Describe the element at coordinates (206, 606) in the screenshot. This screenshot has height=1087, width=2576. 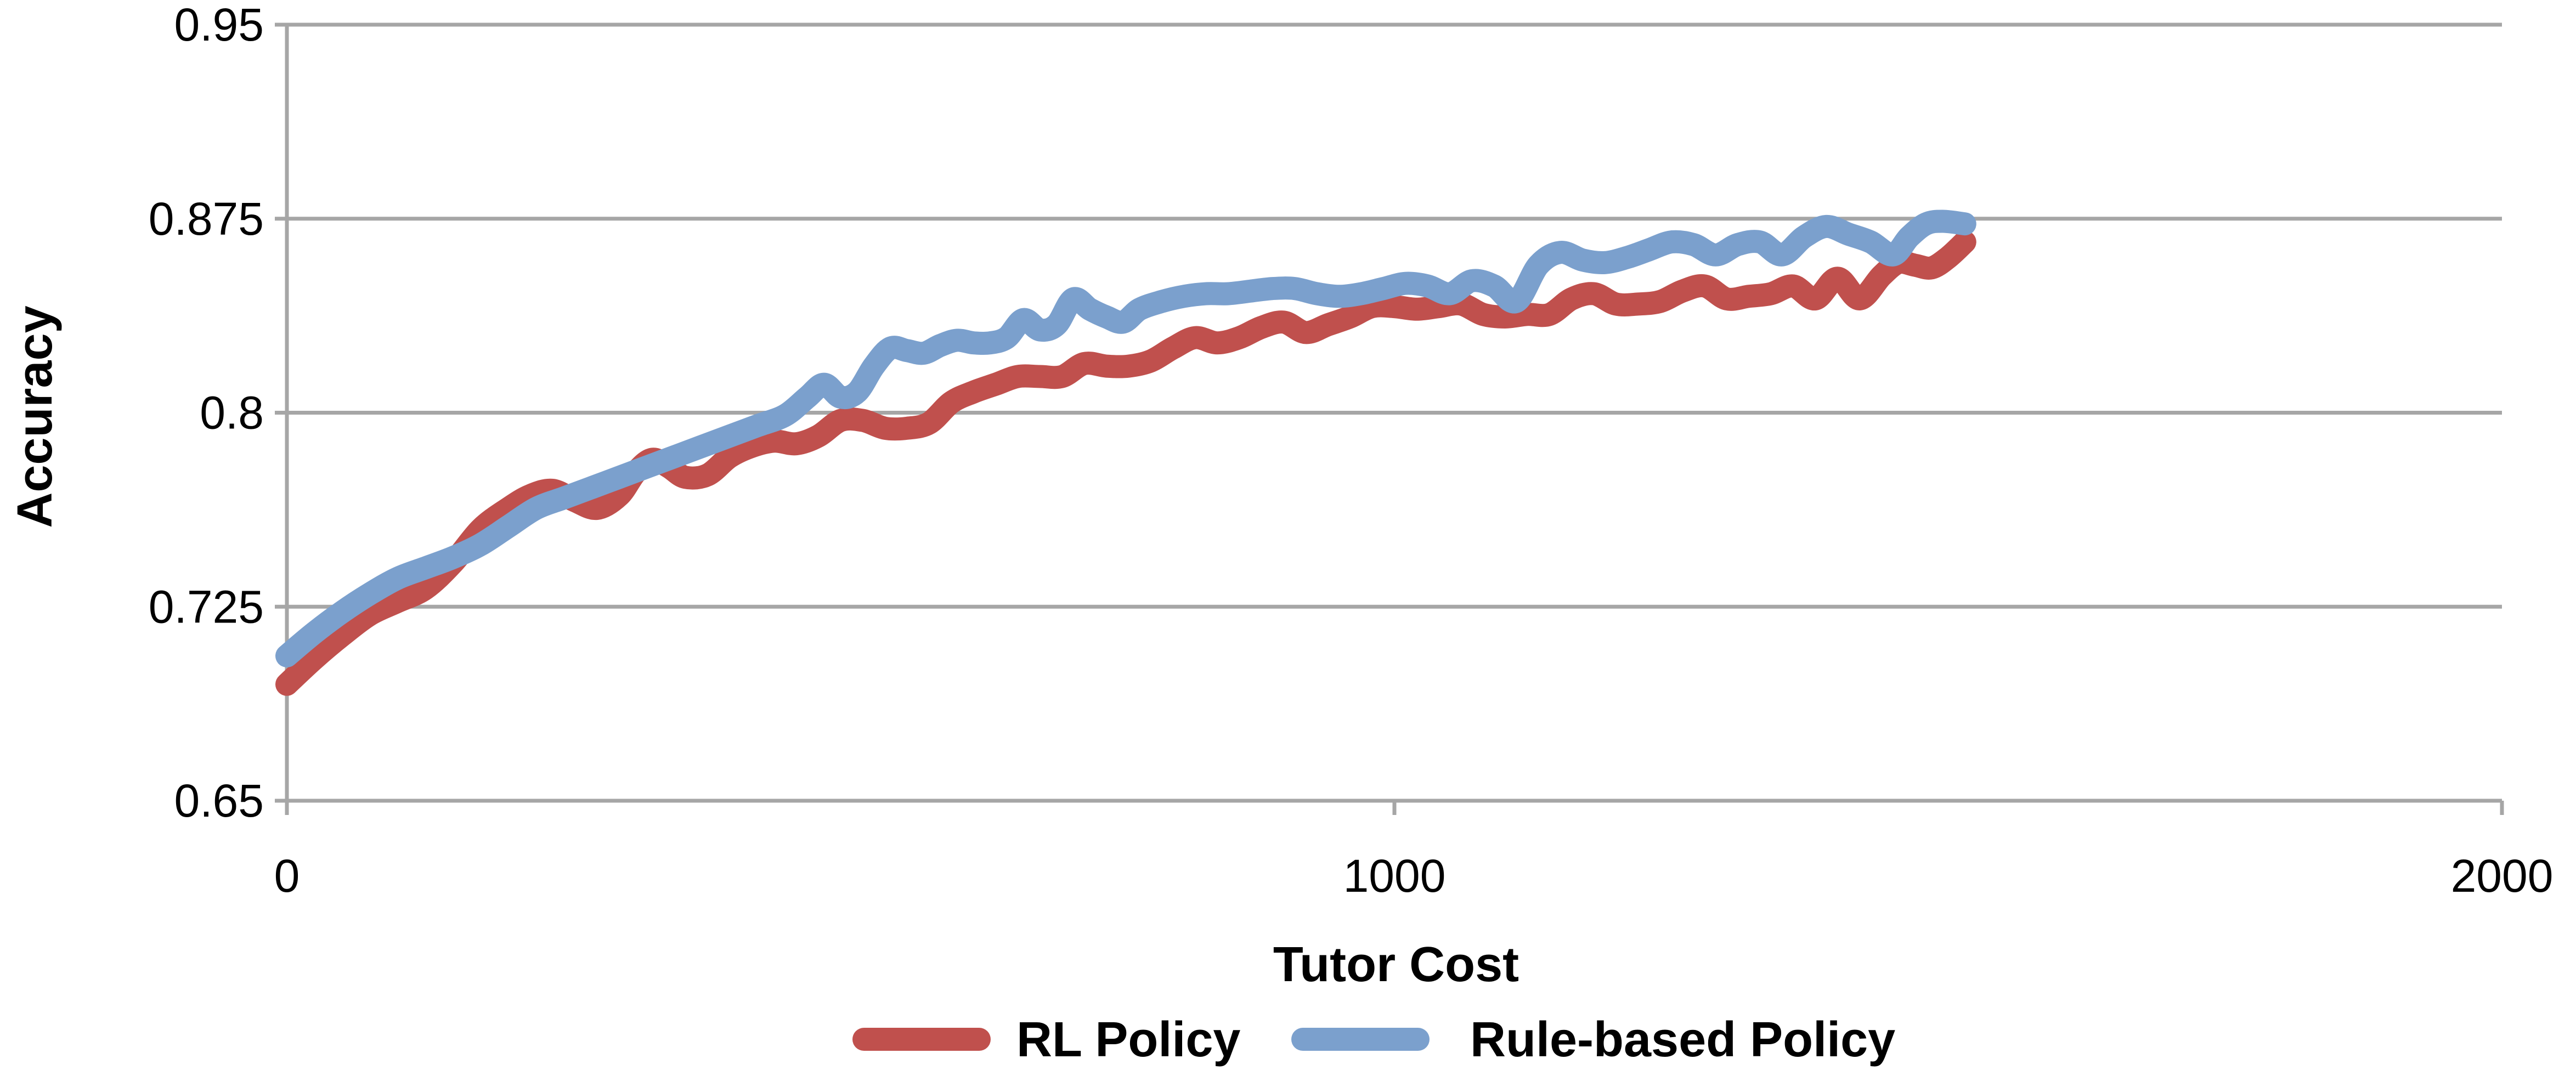
I see `y-tick-label: 0.725` at that location.